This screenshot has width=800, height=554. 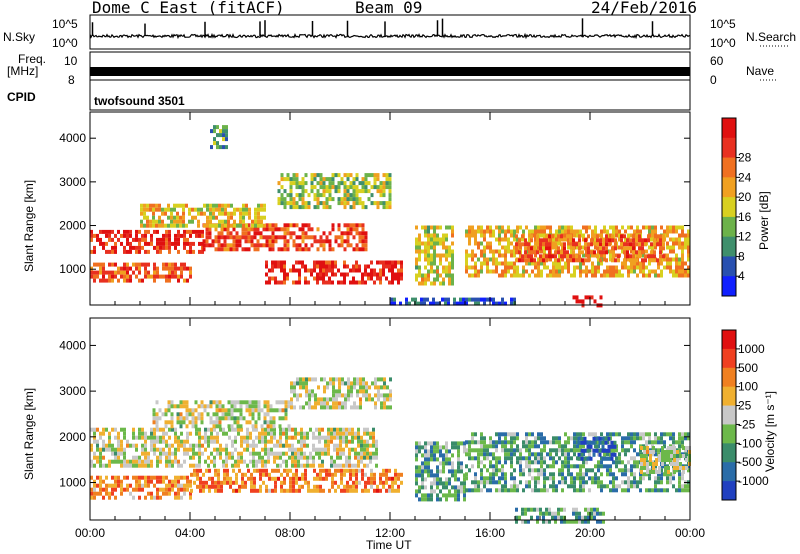 What do you see at coordinates (625, 466) in the screenshot?
I see `cell-2046` at bounding box center [625, 466].